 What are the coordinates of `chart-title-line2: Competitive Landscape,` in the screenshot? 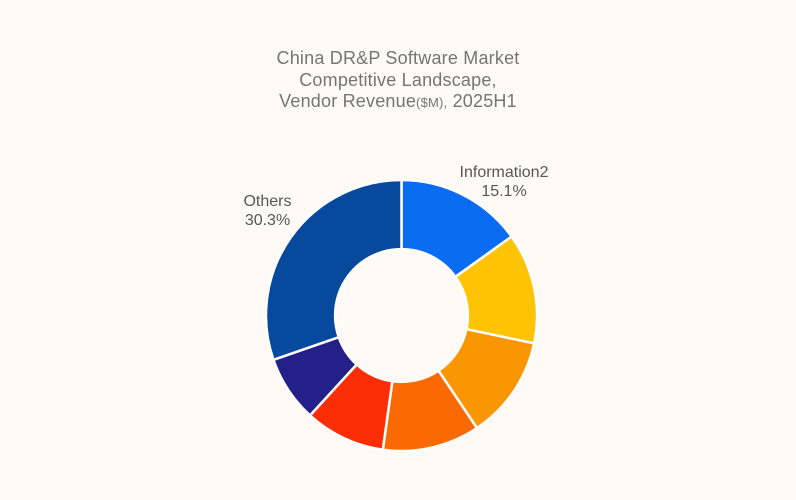 It's located at (398, 79).